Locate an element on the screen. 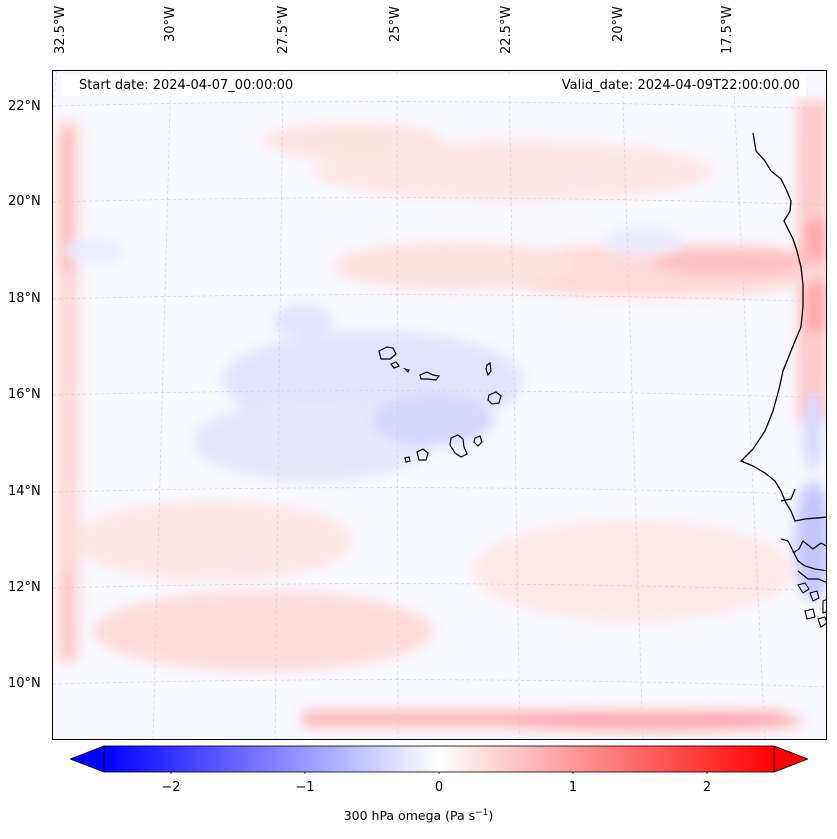  lat-label-12n: 12°N is located at coordinates (24, 587).